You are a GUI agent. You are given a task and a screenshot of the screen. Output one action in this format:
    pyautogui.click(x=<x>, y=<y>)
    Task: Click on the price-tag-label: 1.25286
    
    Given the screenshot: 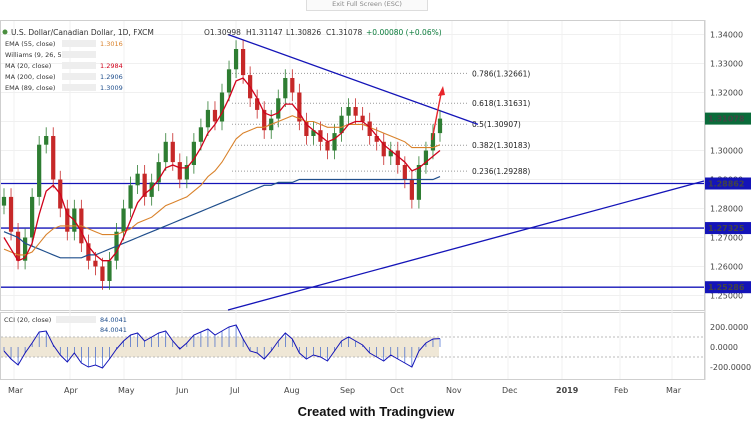 What is the action you would take?
    pyautogui.click(x=726, y=287)
    